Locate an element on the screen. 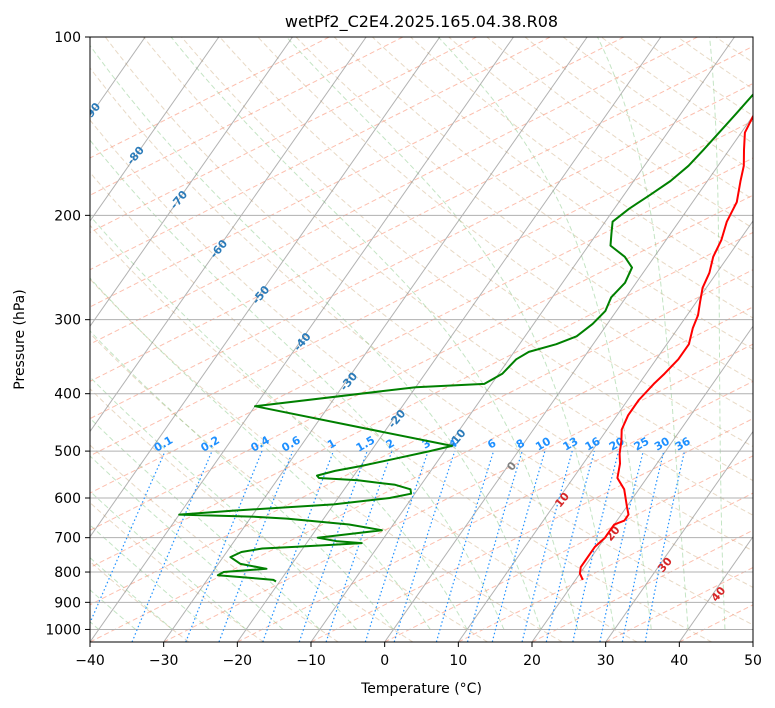  y-tick-label: 200 is located at coordinates (67, 216).